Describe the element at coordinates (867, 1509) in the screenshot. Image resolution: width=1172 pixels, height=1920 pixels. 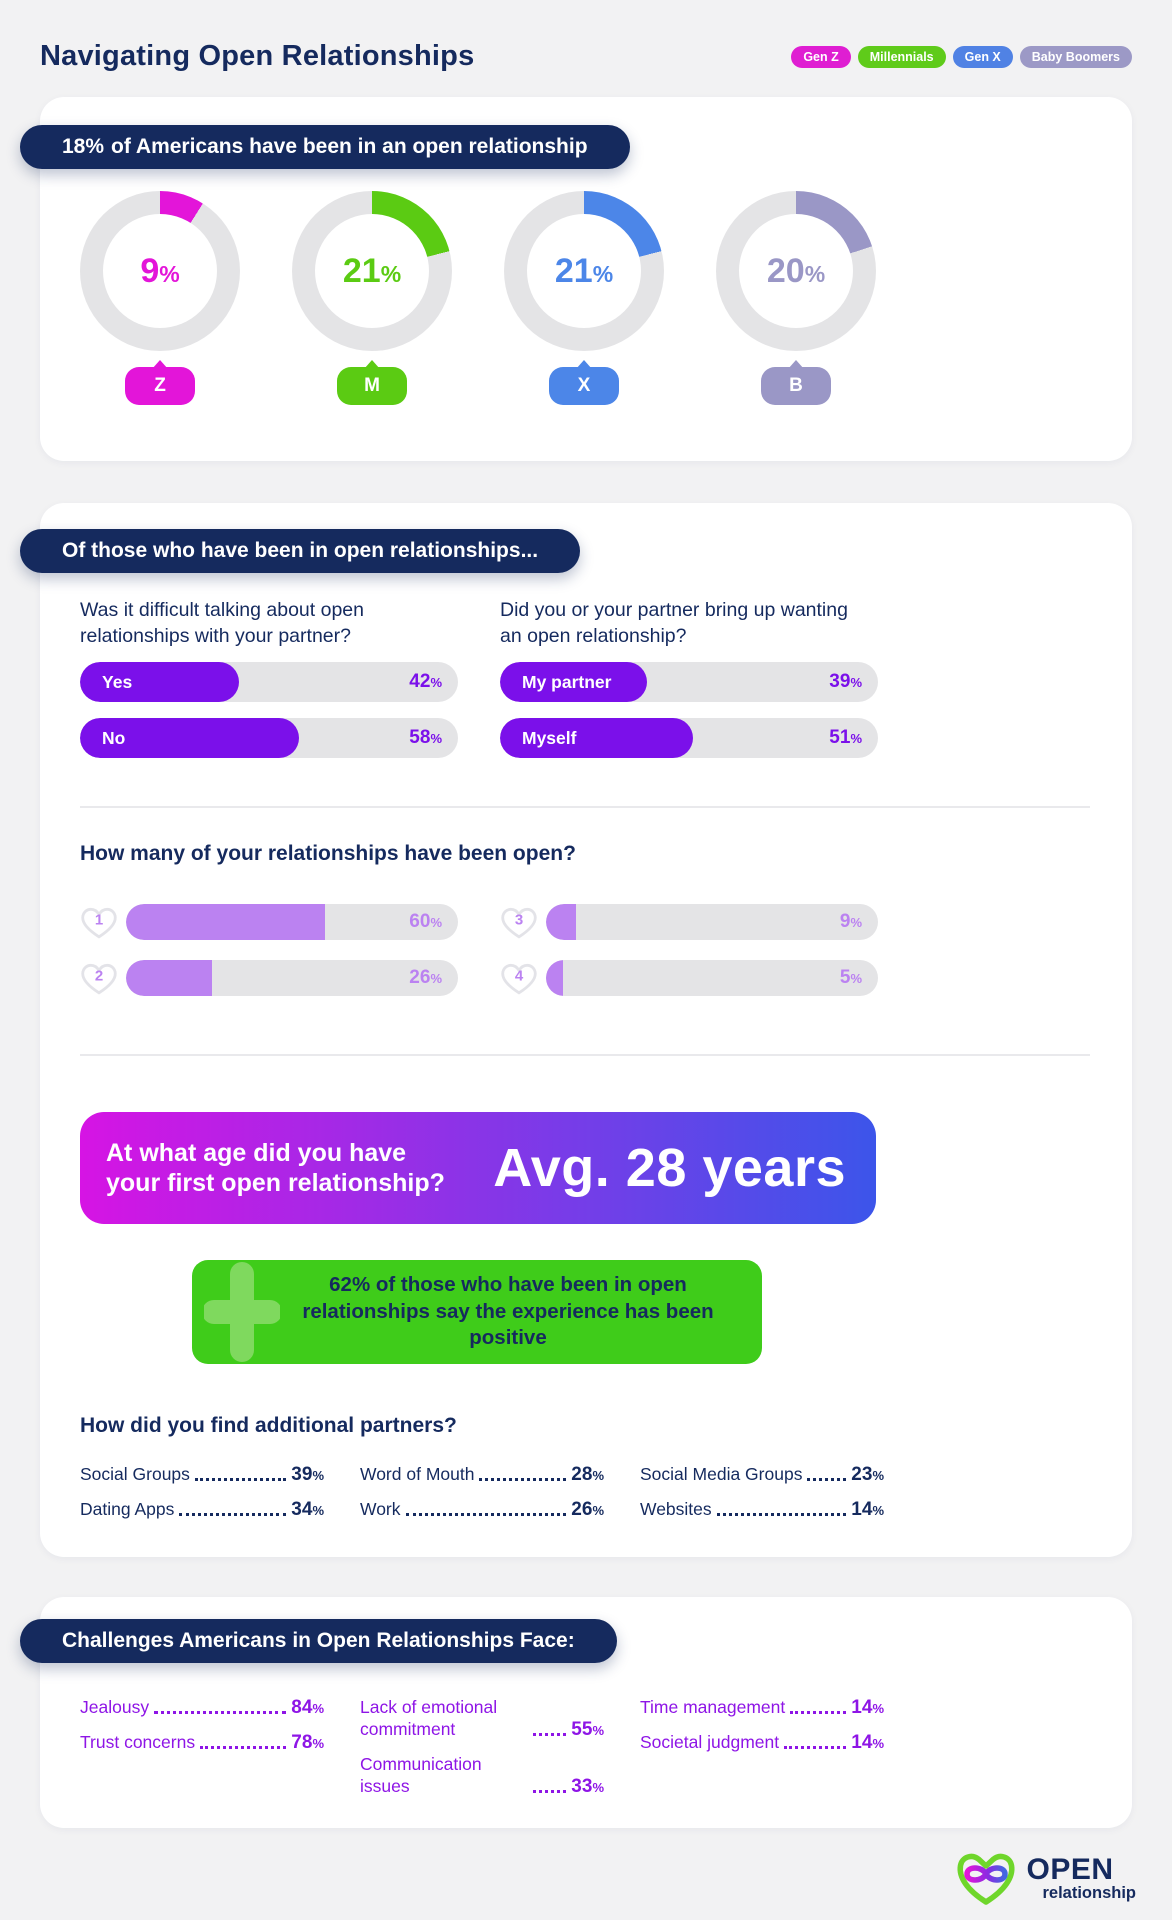
I see `stat-value: 14%` at that location.